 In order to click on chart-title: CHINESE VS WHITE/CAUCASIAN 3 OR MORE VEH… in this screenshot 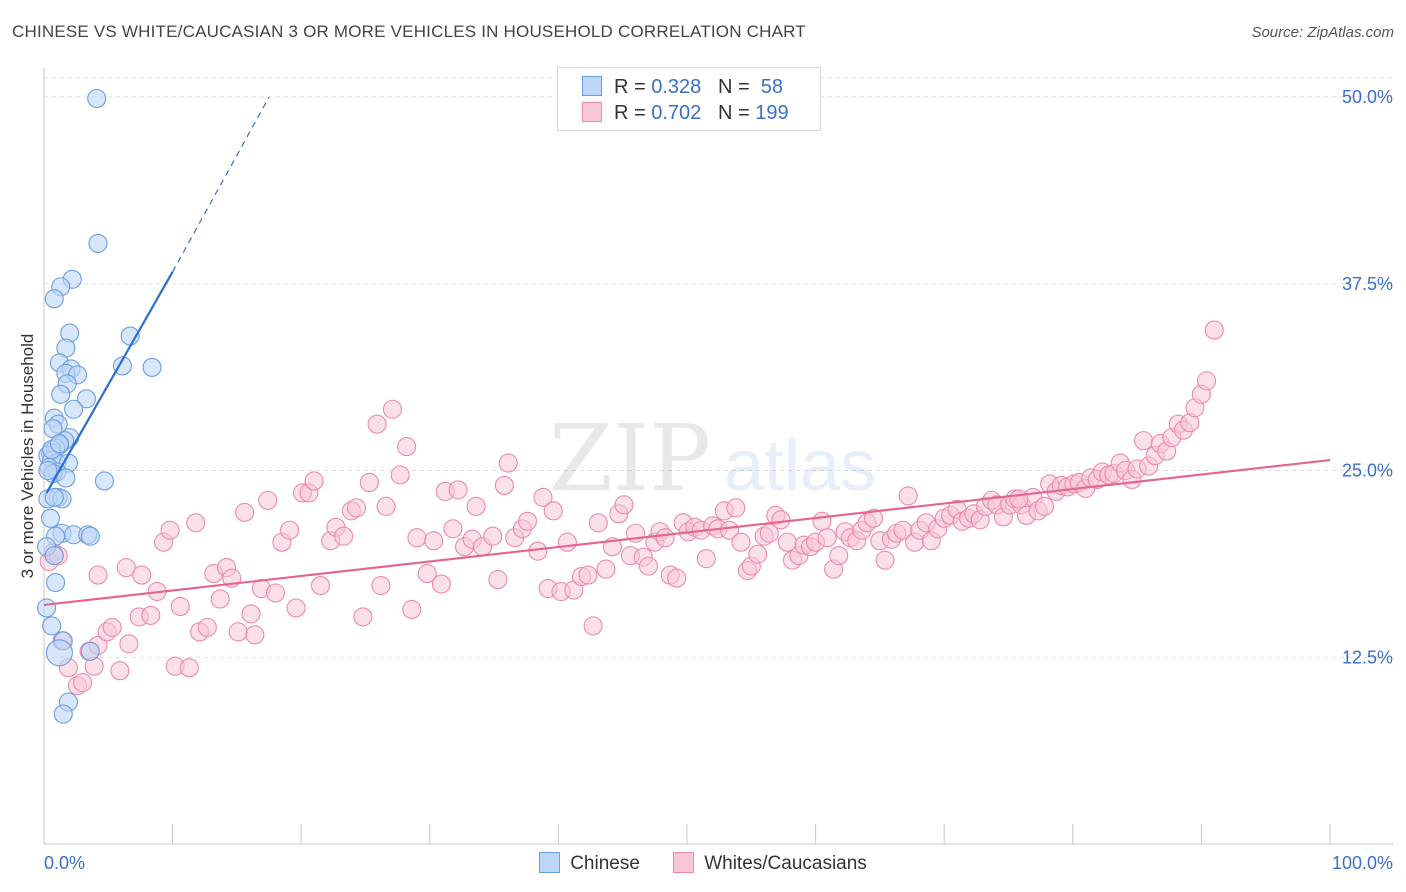, I will do `click(409, 31)`.